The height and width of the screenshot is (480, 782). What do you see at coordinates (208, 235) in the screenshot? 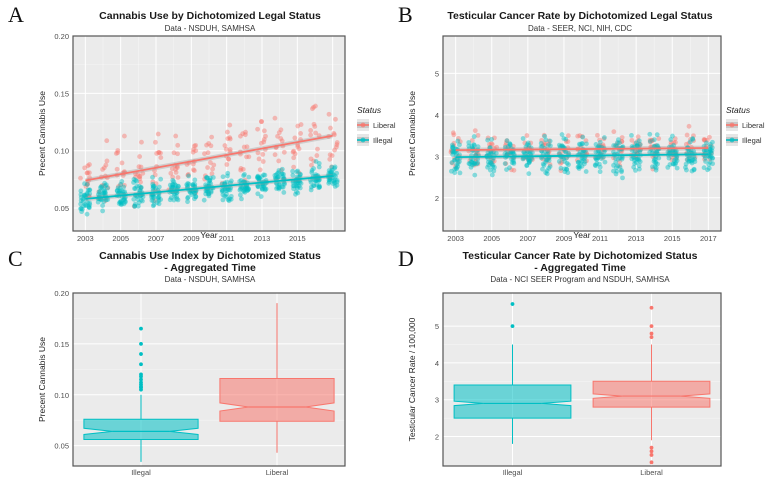
I see `x-axis-label: Year` at bounding box center [208, 235].